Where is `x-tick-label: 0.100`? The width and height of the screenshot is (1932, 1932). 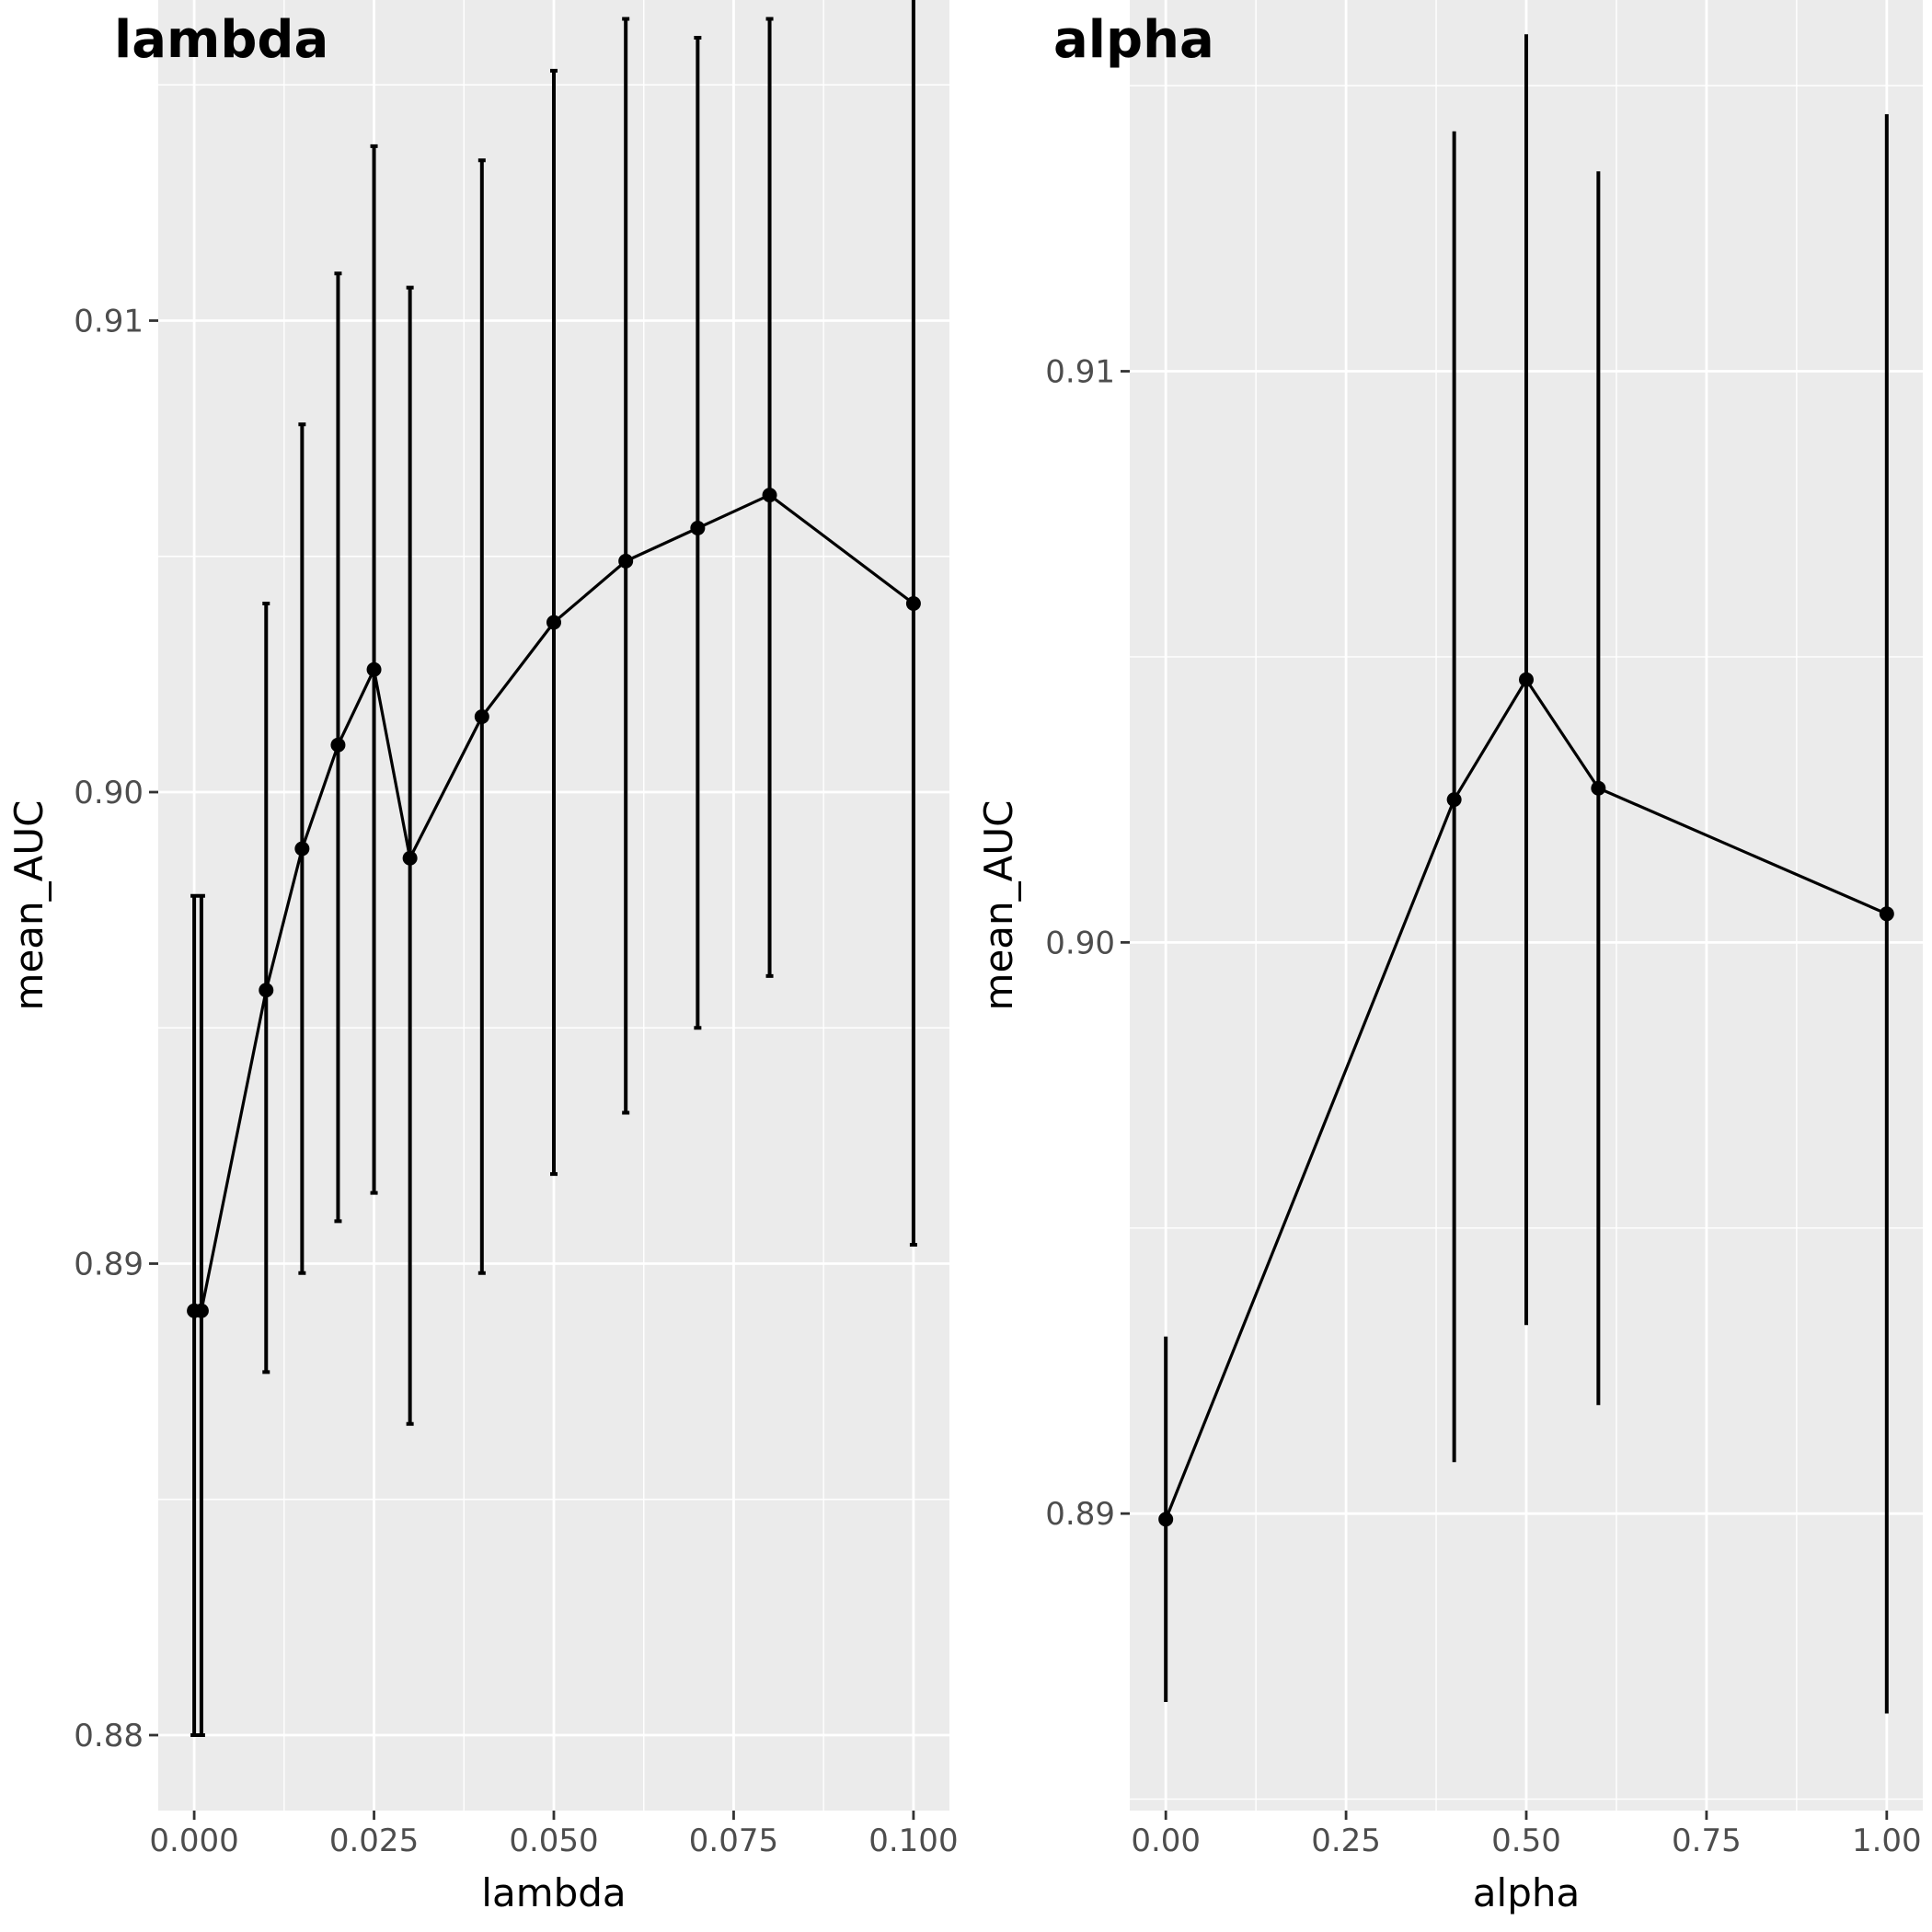
x-tick-label: 0.100 is located at coordinates (913, 1841).